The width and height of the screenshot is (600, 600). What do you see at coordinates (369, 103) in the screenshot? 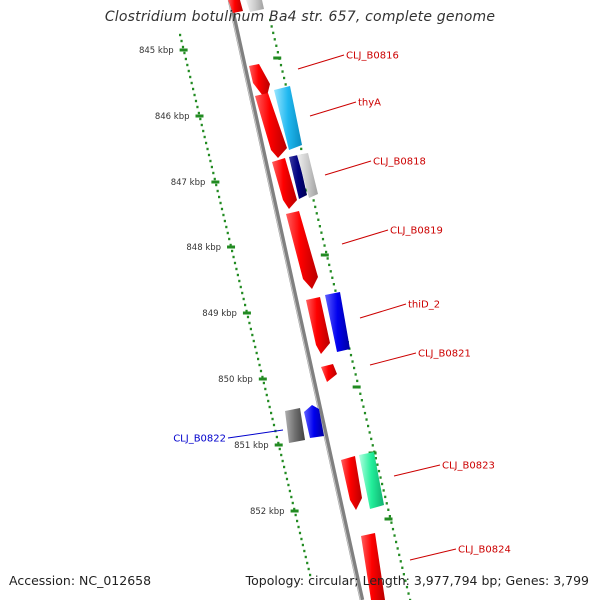
I see `gene-label: thyA` at bounding box center [369, 103].